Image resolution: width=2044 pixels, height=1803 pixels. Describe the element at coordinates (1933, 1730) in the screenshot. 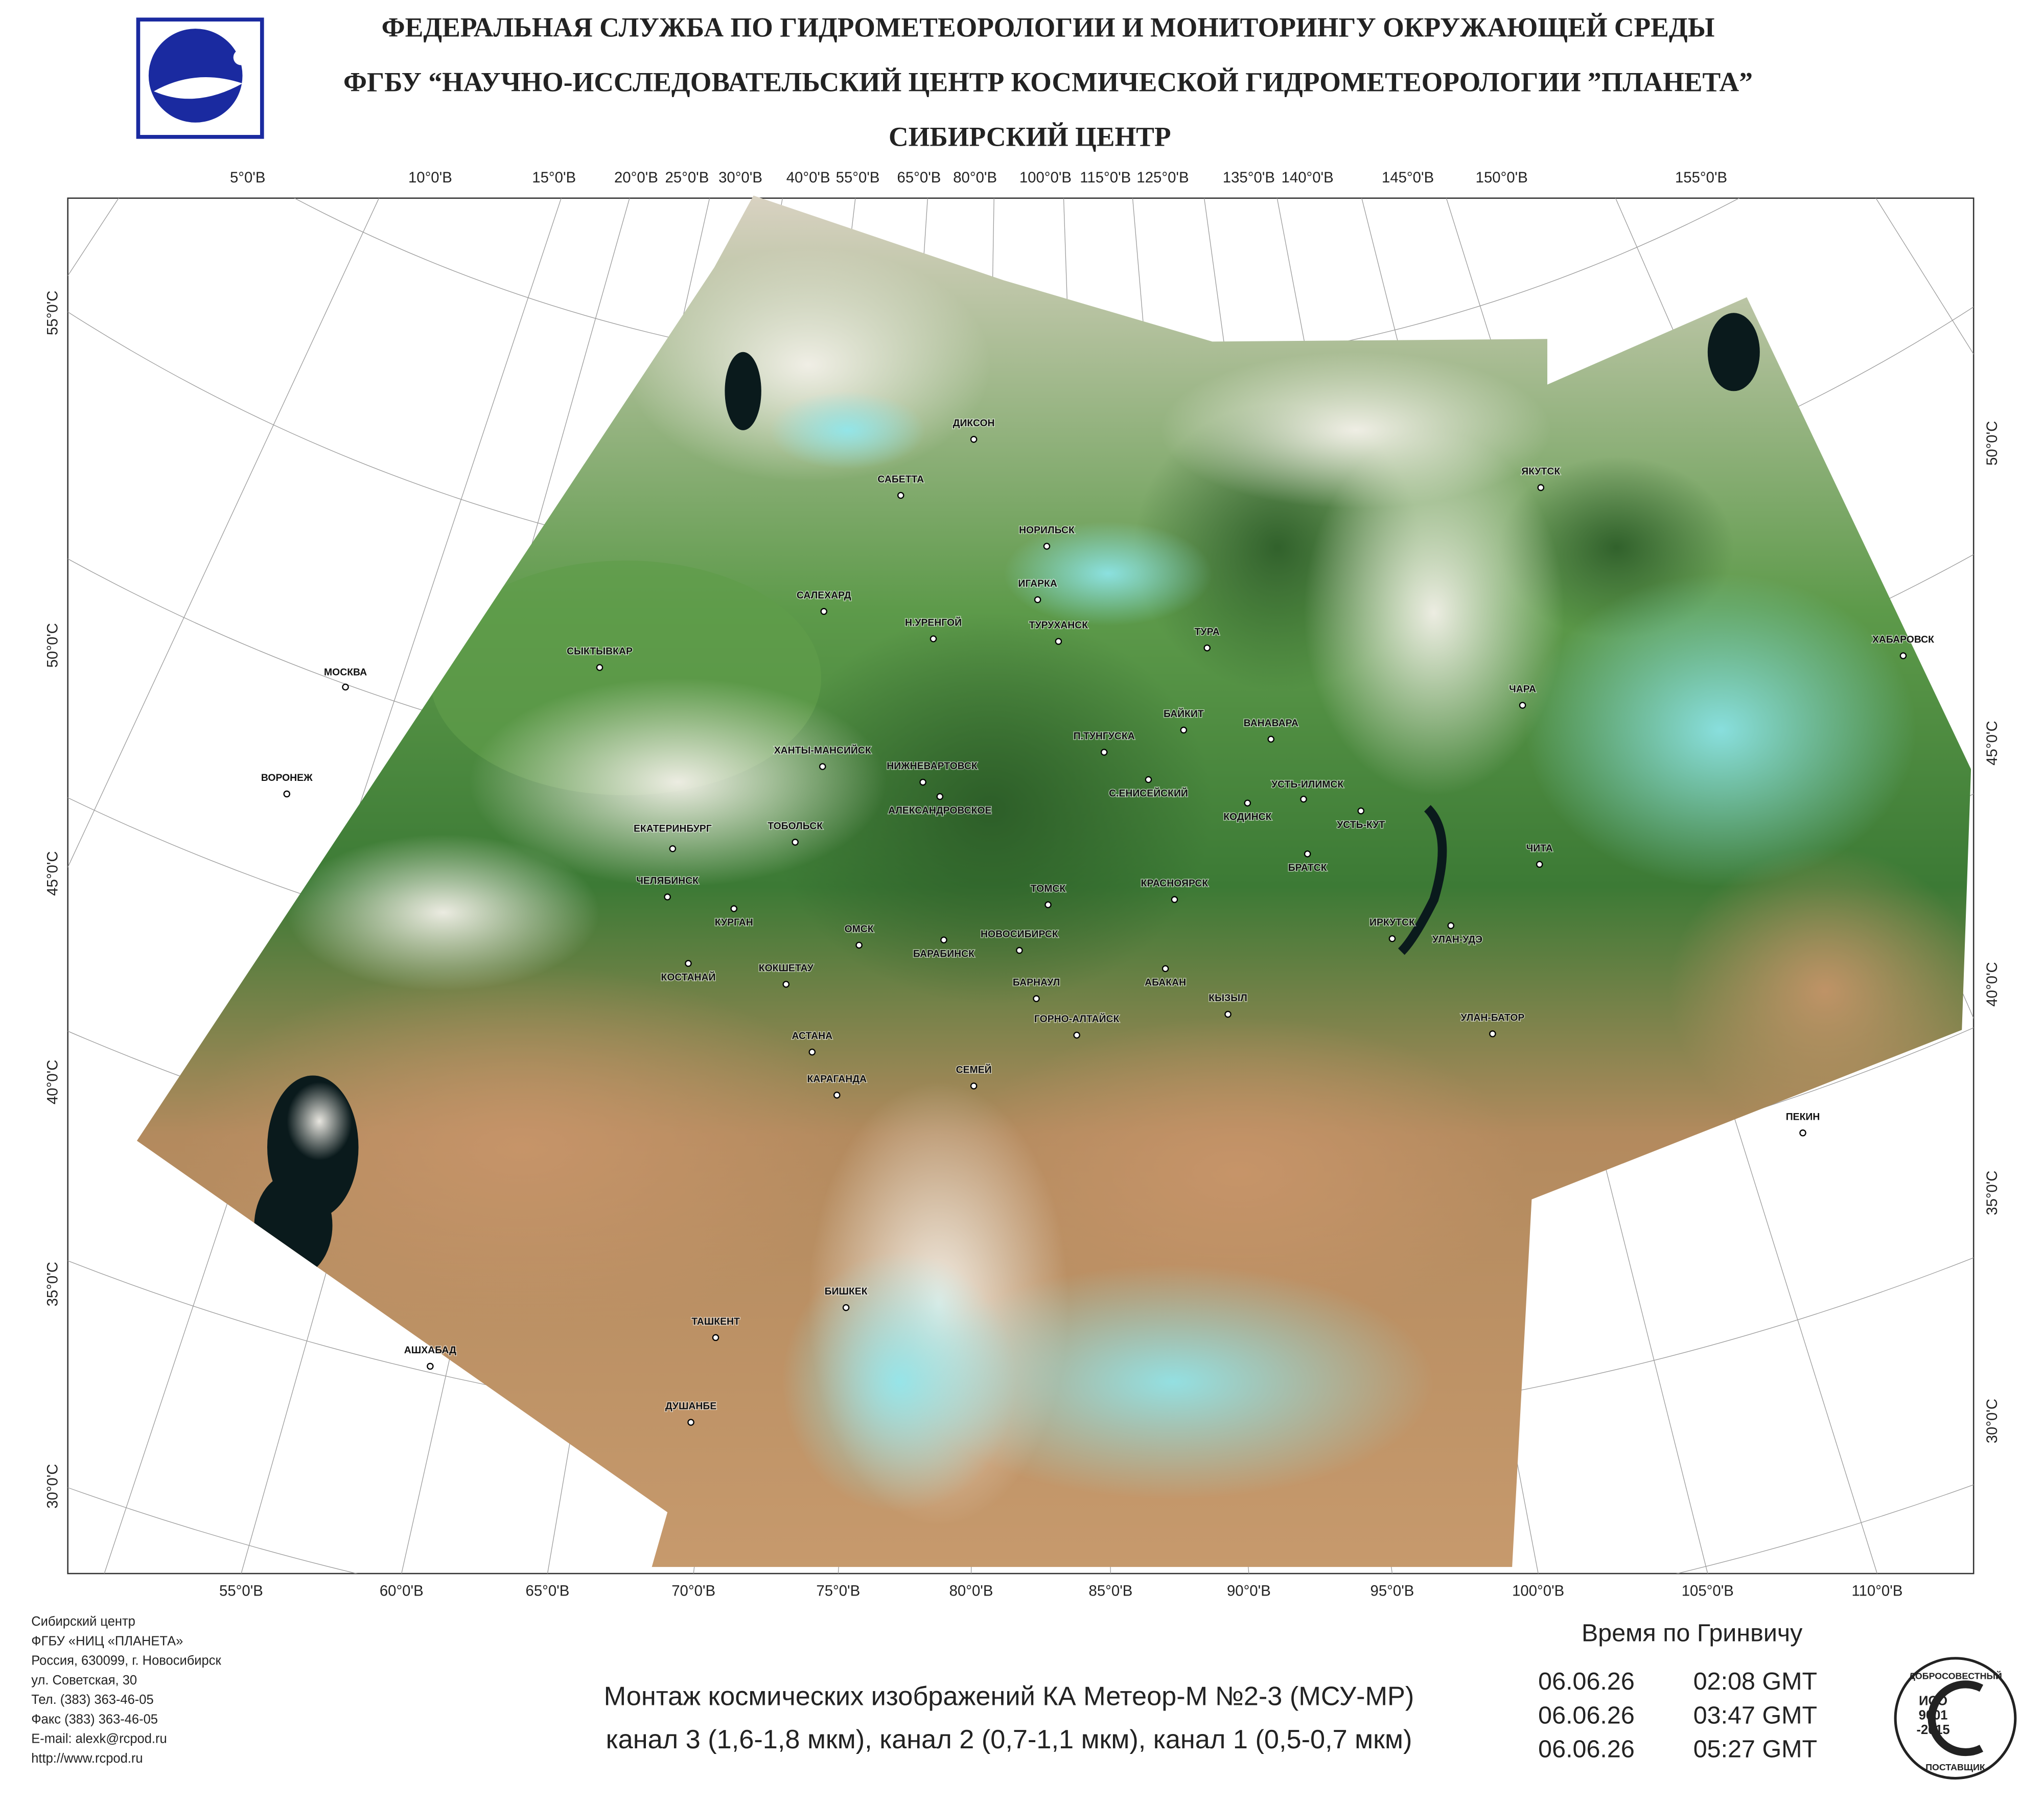

I see `iso-mark: -2015` at that location.